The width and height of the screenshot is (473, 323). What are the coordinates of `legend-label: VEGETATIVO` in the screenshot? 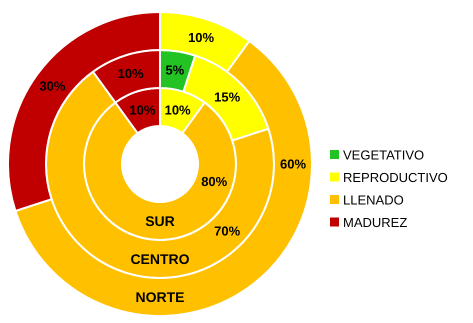 It's located at (383, 155).